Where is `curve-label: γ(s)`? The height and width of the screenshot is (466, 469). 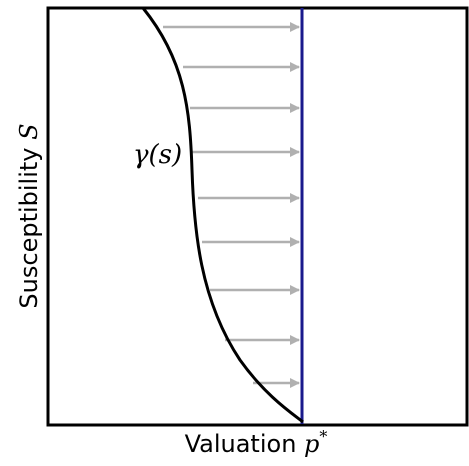
curve-label: γ(s) is located at coordinates (157, 155).